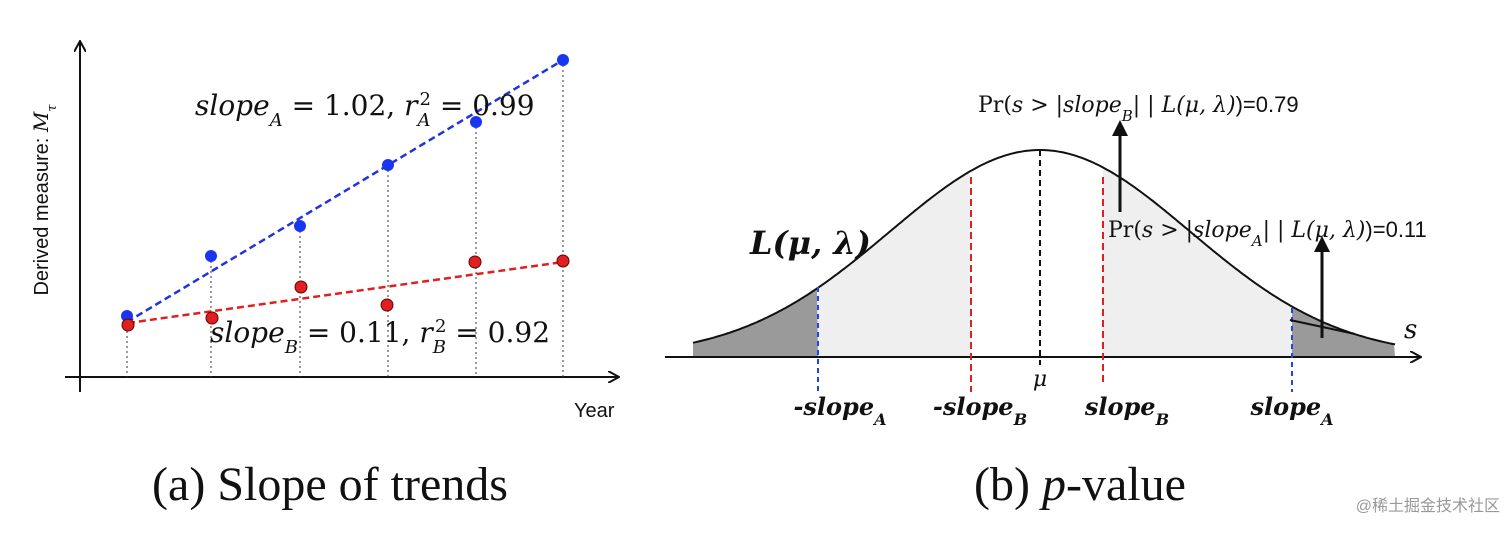 The width and height of the screenshot is (1512, 533). Describe the element at coordinates (330, 484) in the screenshot. I see `caption-a: (a) Slope of trends` at that location.